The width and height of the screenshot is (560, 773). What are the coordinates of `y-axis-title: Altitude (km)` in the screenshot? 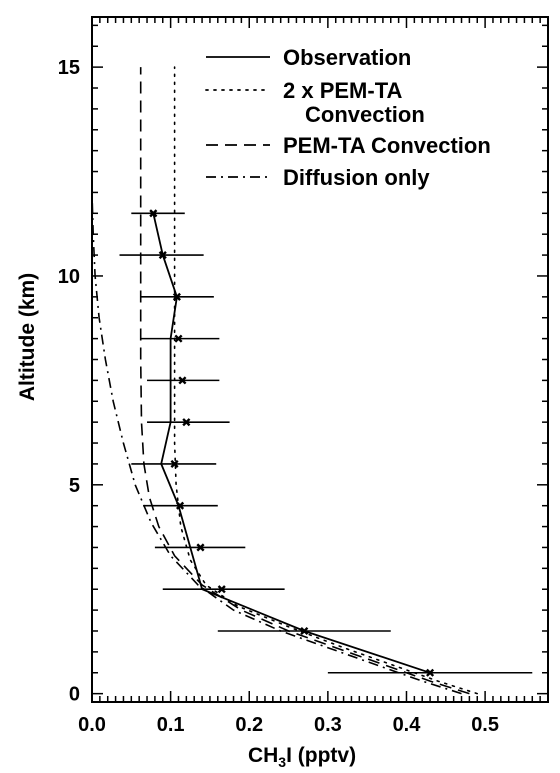 It's located at (27, 337).